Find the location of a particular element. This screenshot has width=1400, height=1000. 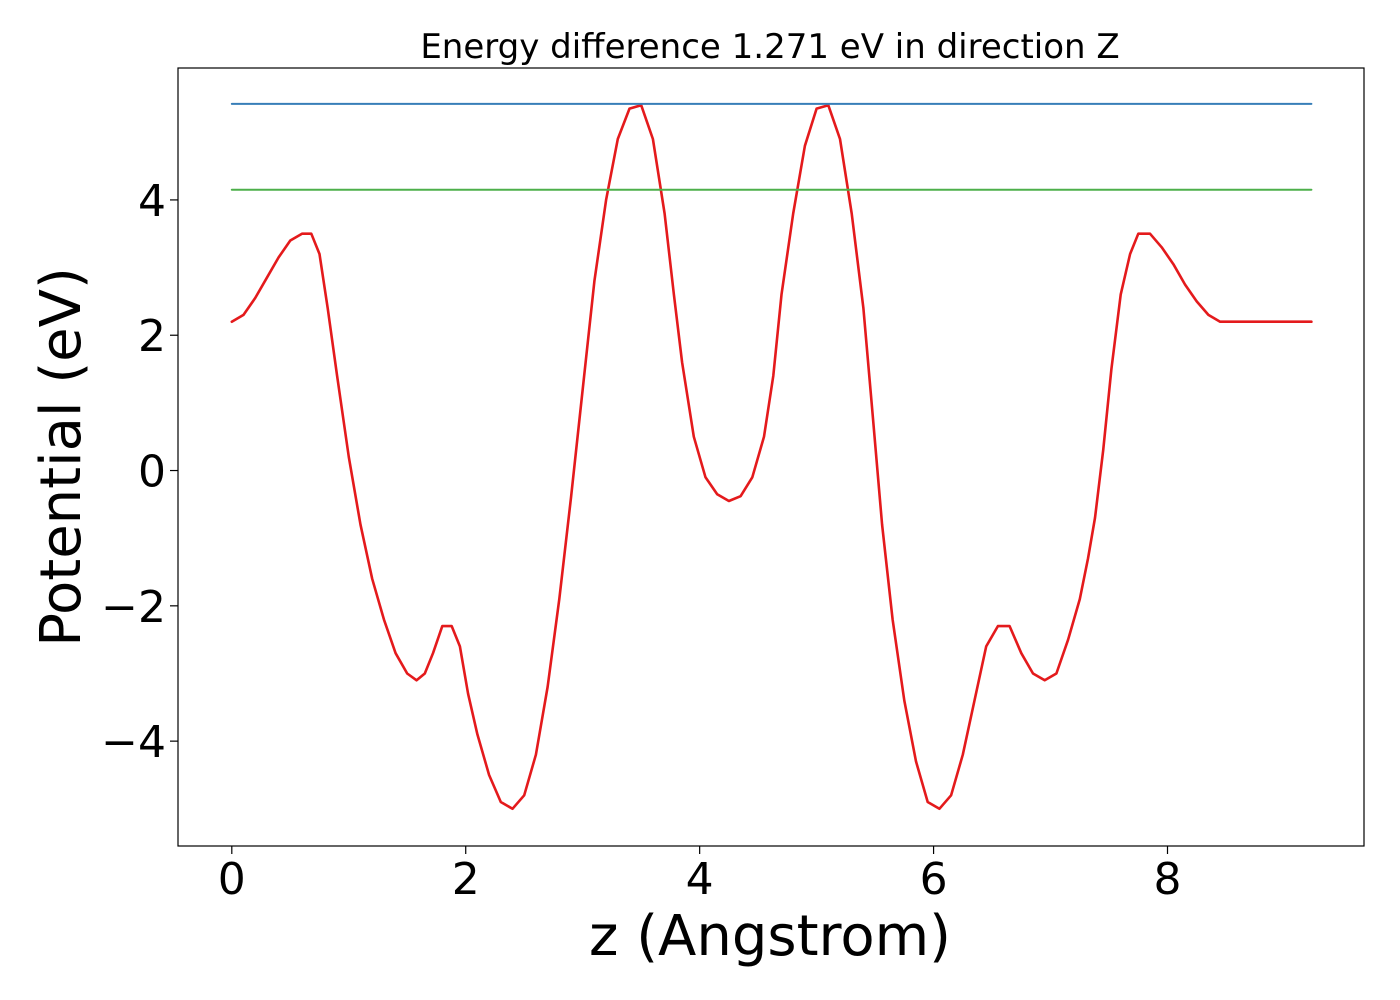

x-tick-label: 6 is located at coordinates (934, 879).